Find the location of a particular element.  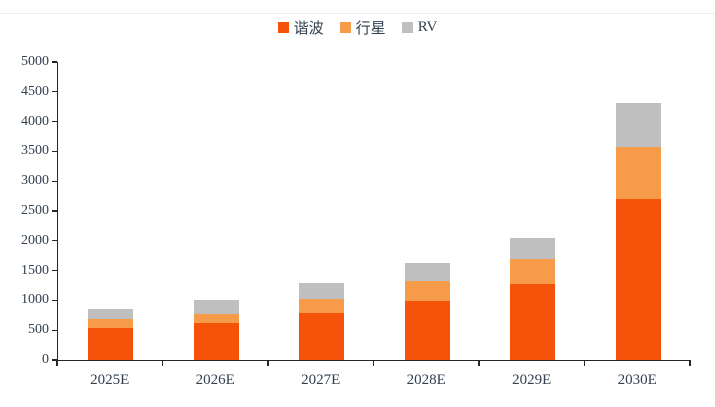

x-axis-category-label: 2028E is located at coordinates (426, 380).